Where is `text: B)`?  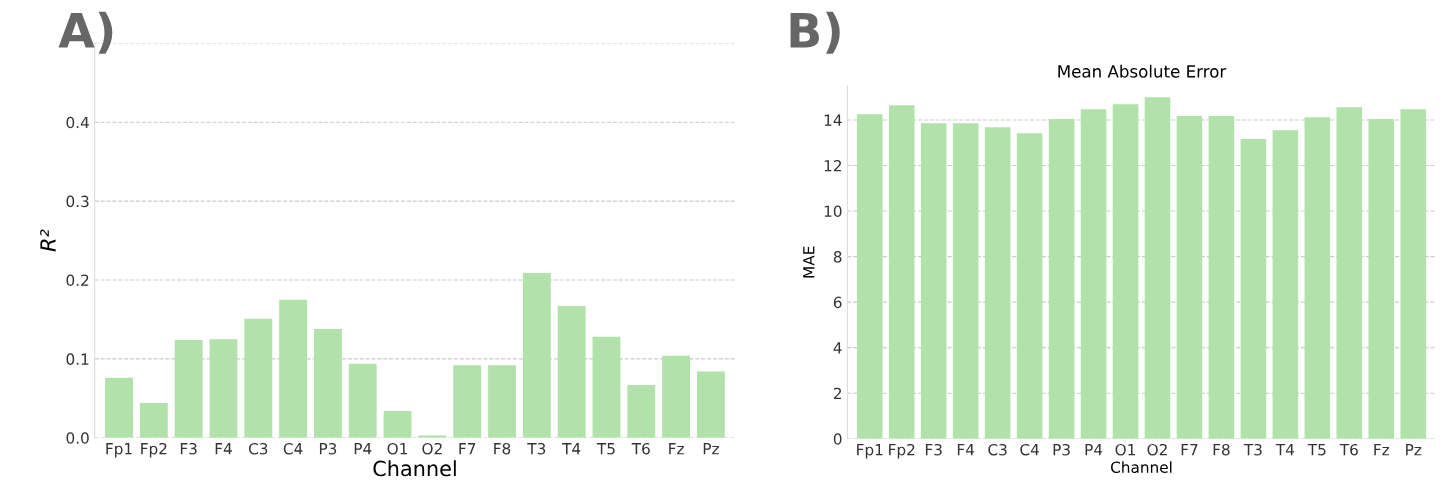 text: B) is located at coordinates (815, 32).